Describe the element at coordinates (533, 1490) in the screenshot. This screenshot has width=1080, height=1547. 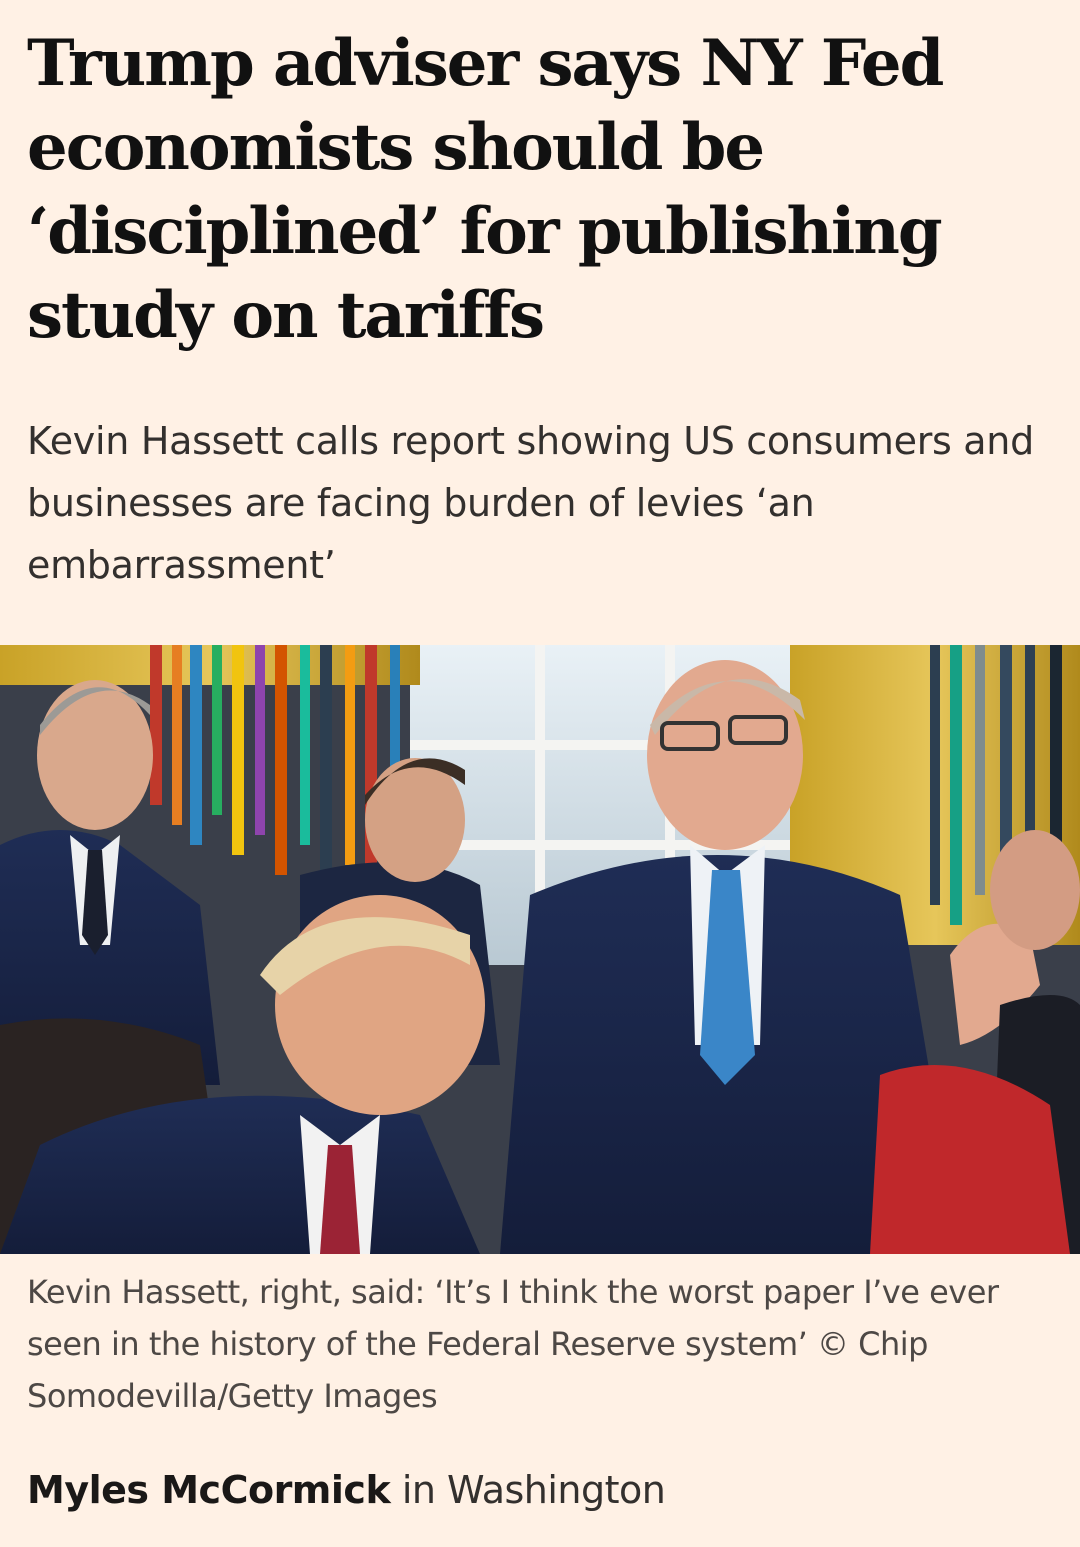
I see `byline-location: in Washington` at that location.